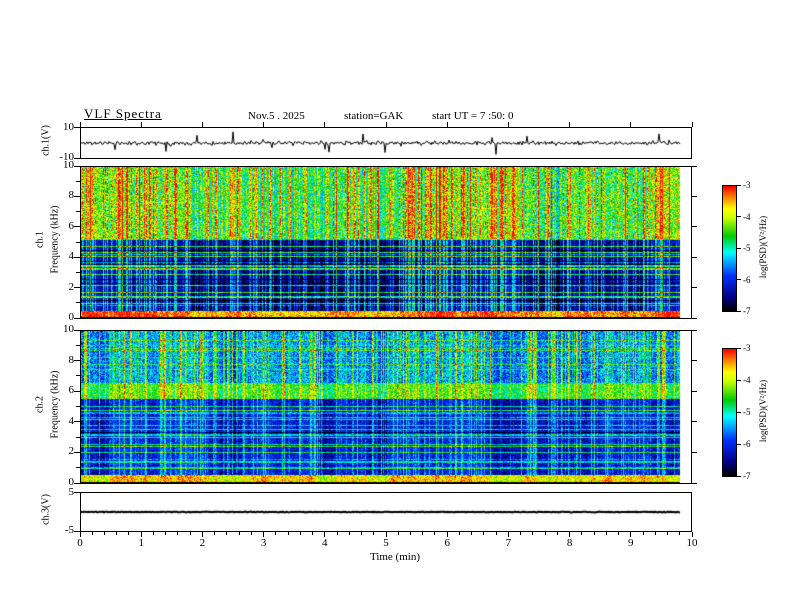 Image resolution: width=792 pixels, height=612 pixels. I want to click on x-tick-label: 0, so click(80, 543).